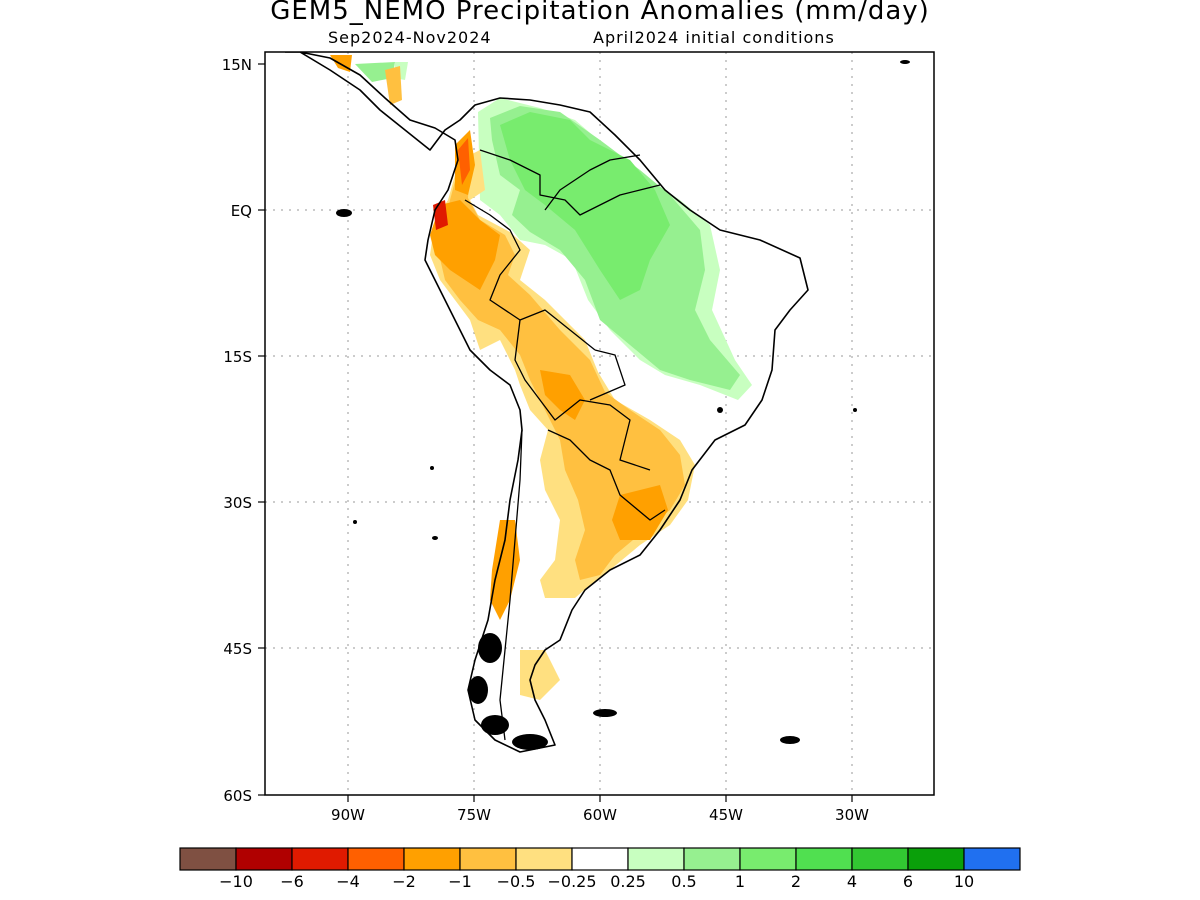  I want to click on lat-tick-label: 15N, so click(237, 65).